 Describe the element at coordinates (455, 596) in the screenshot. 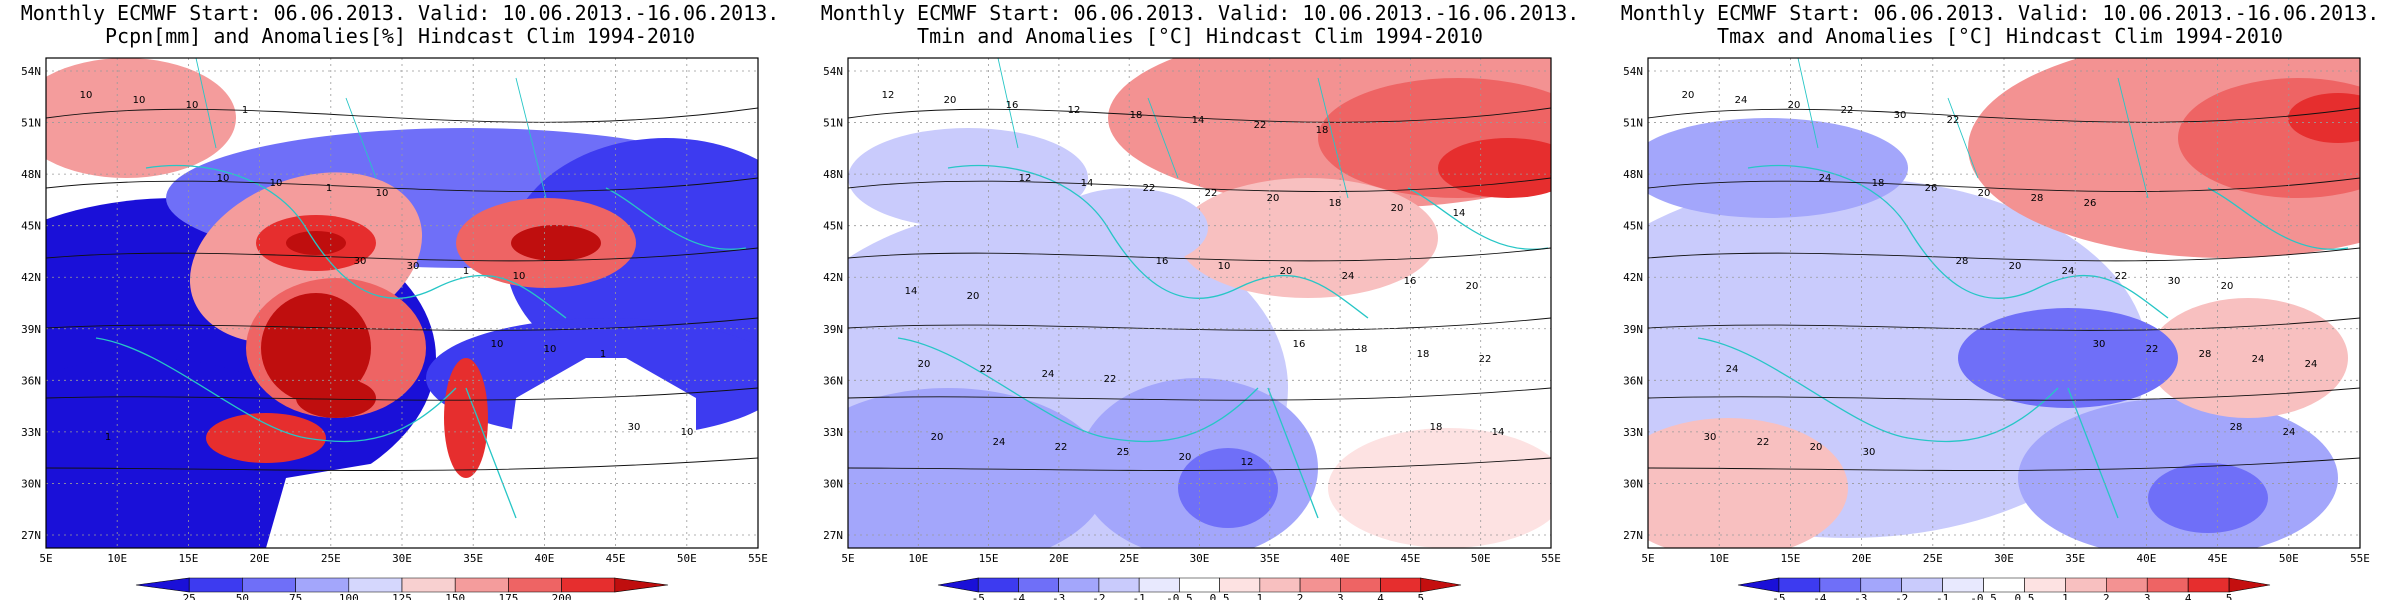

I see `colorbar-label: 150` at that location.